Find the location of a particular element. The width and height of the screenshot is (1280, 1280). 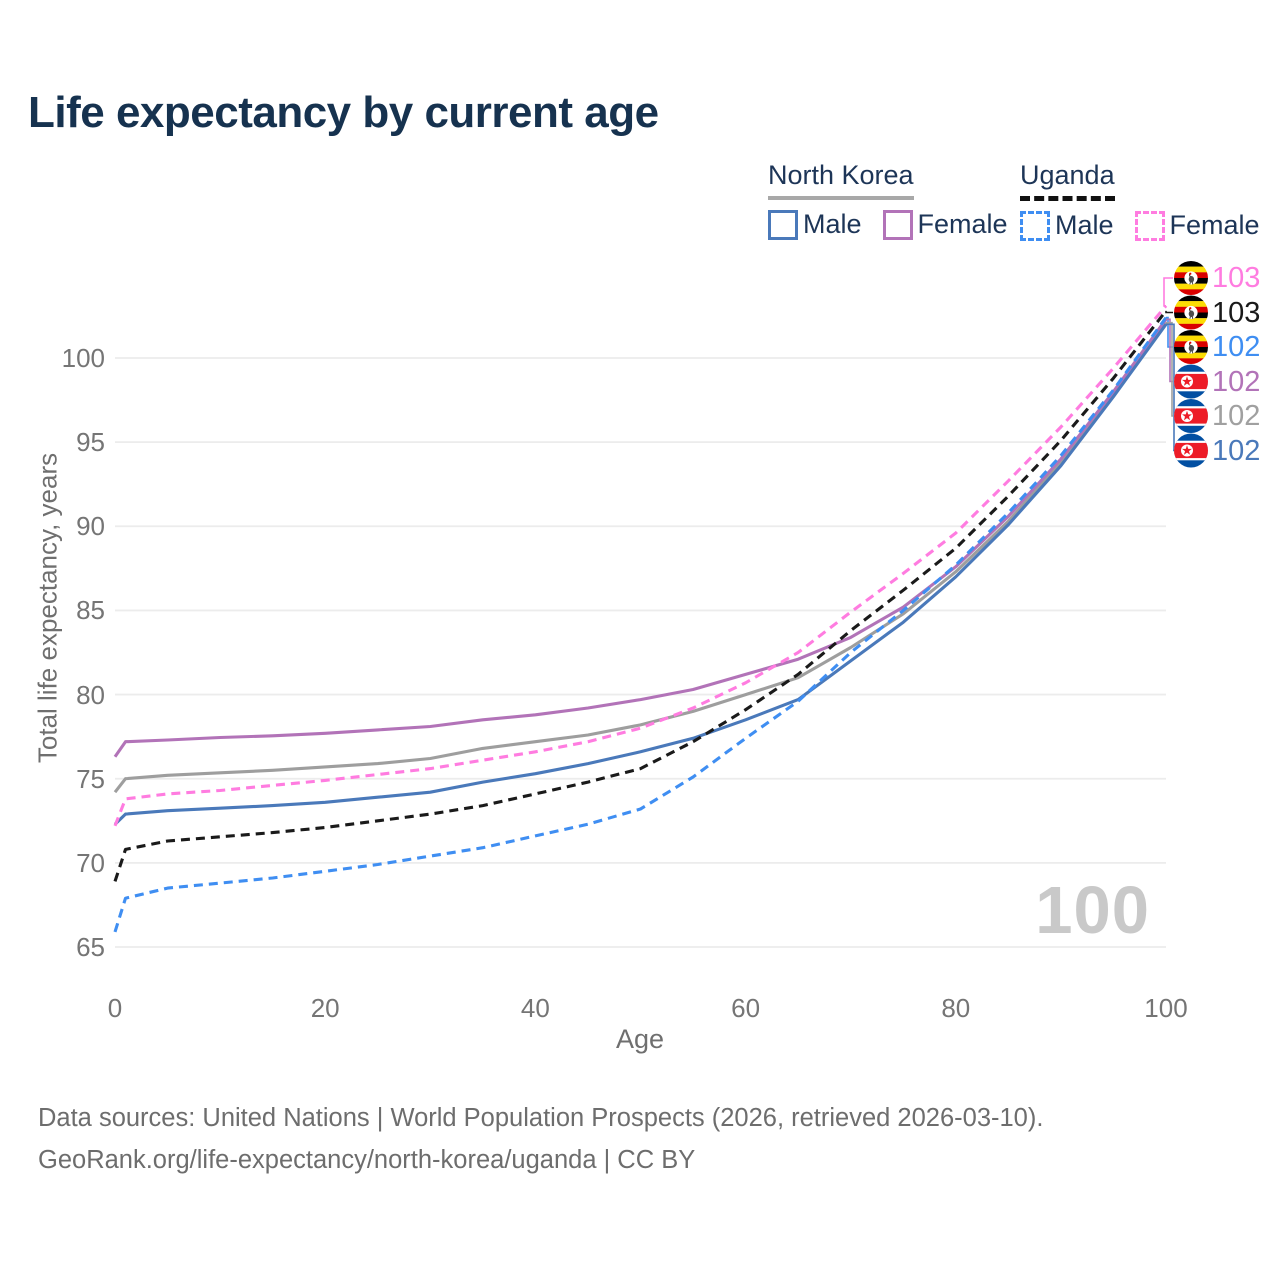

legend-country-north-korea: North Korea is located at coordinates (841, 180).